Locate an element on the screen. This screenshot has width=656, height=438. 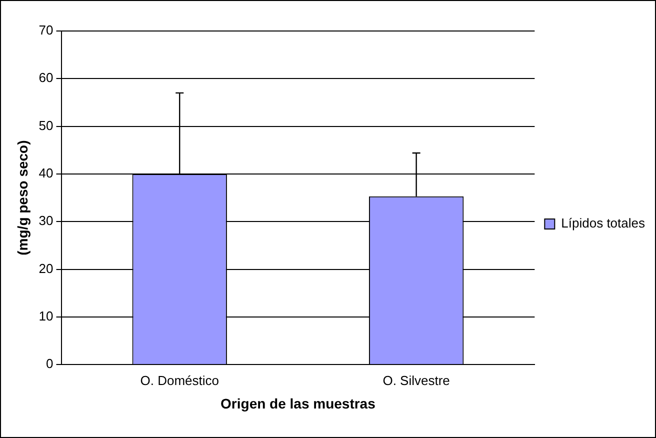
y-axis-title: (mg/g peso seco) is located at coordinates (22, 198).